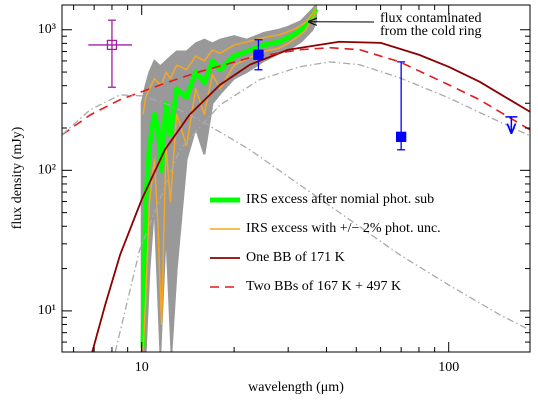 The image size is (538, 401). Describe the element at coordinates (340, 199) in the screenshot. I see `legend-label: IRS excess after nomial phot. sub` at that location.